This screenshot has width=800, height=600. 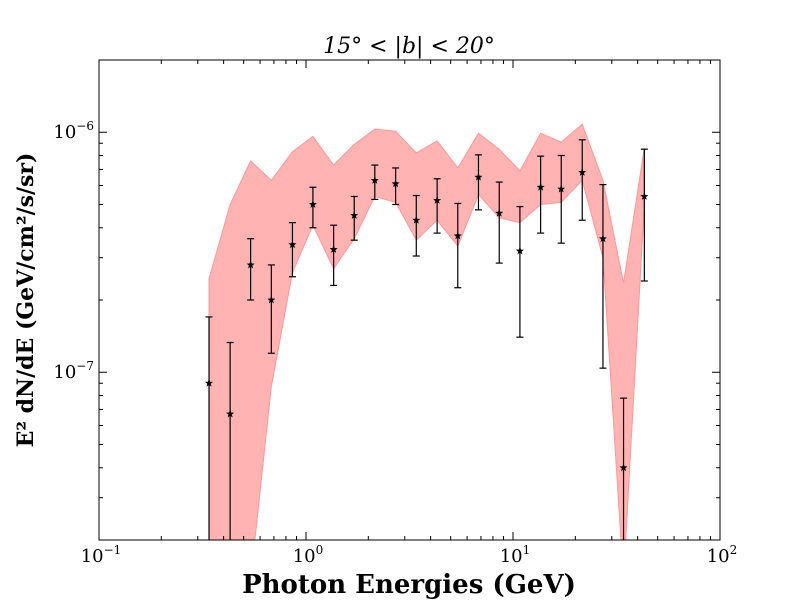 What do you see at coordinates (73, 371) in the screenshot?
I see `y-tick-label: 10⁻⁷` at bounding box center [73, 371].